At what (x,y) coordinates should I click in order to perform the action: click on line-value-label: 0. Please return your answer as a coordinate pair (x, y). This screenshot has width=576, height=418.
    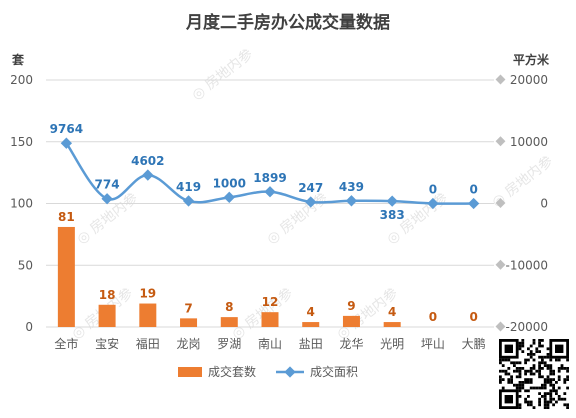
    Looking at the image, I should click on (433, 190).